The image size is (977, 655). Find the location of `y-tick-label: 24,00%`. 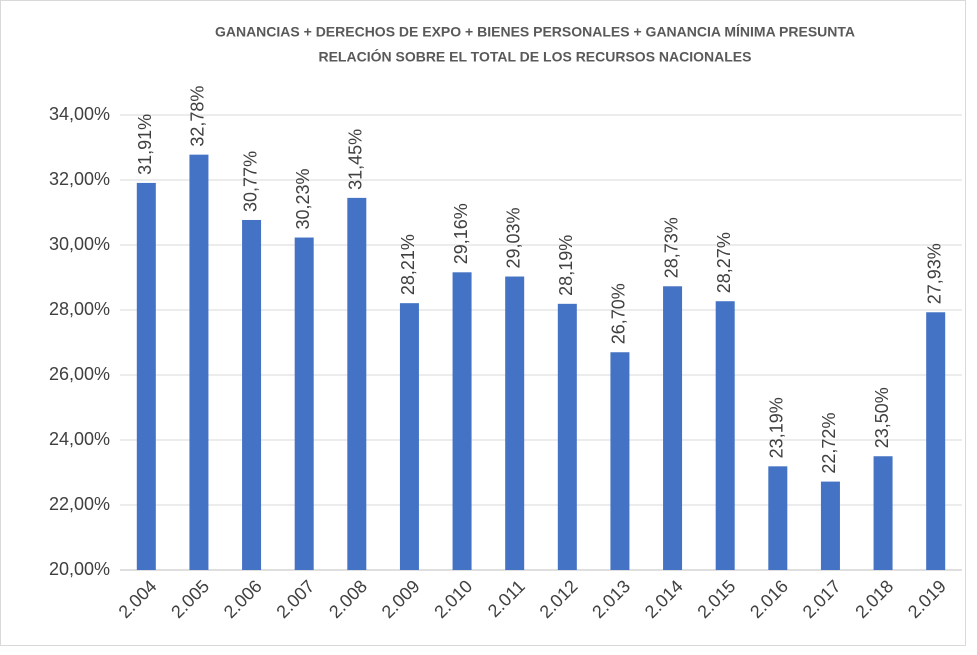

y-tick-label: 24,00% is located at coordinates (79, 439).